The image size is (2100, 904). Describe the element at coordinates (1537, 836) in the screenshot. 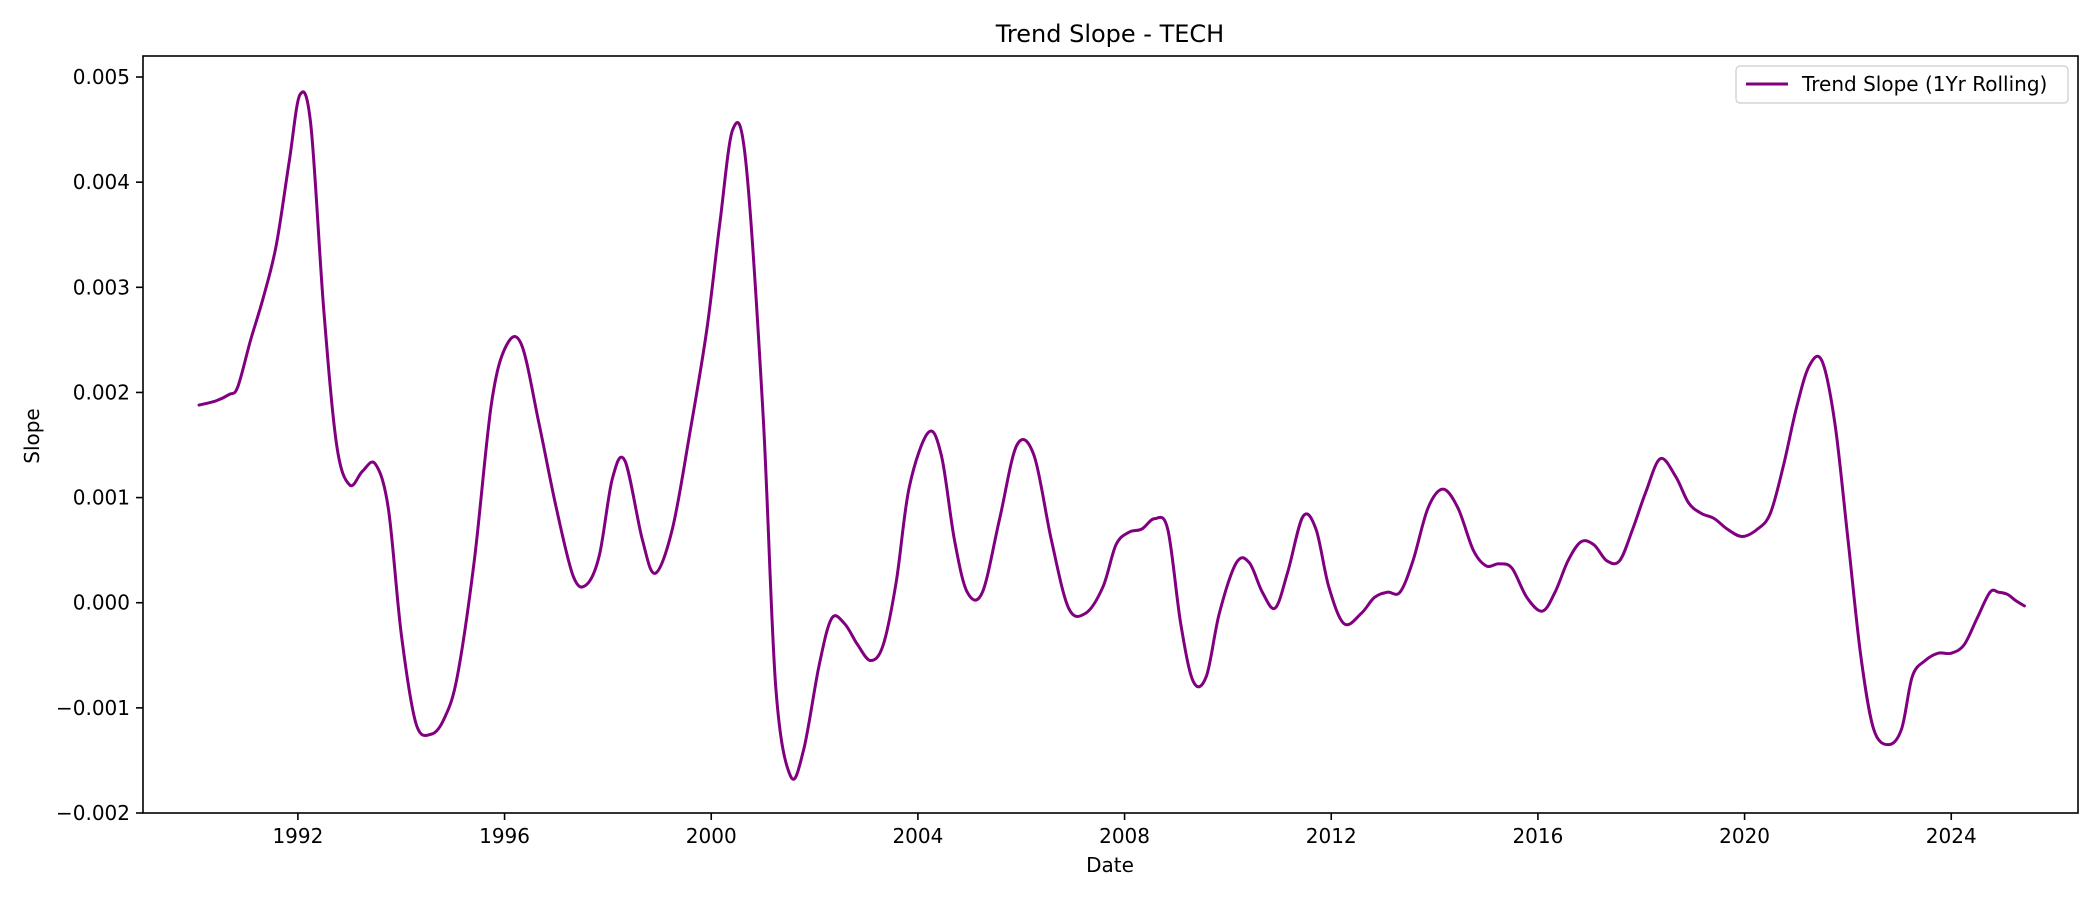

I see `x-tick-label: 2016` at that location.